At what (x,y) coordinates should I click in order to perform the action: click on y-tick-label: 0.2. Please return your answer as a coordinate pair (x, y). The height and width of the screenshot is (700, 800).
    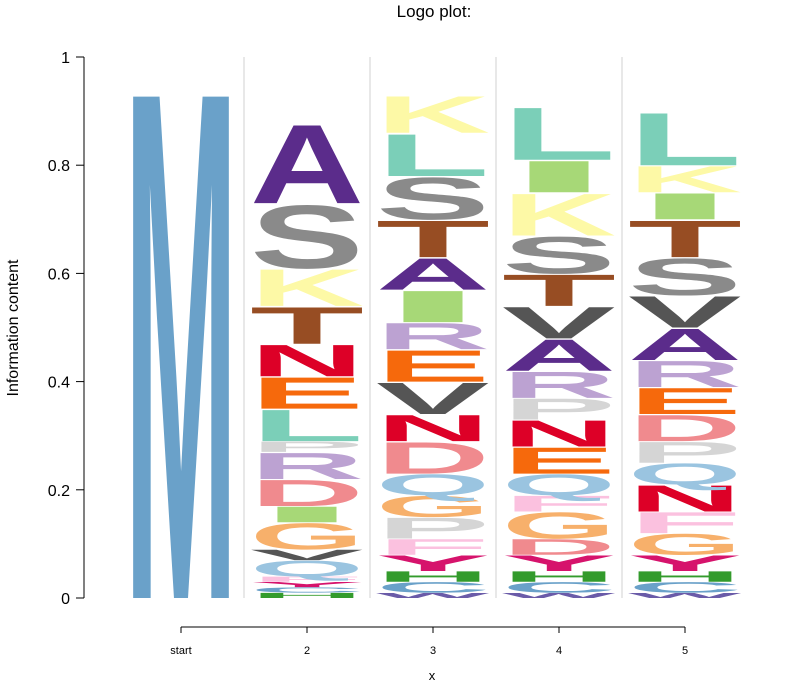
    Looking at the image, I should click on (59, 491).